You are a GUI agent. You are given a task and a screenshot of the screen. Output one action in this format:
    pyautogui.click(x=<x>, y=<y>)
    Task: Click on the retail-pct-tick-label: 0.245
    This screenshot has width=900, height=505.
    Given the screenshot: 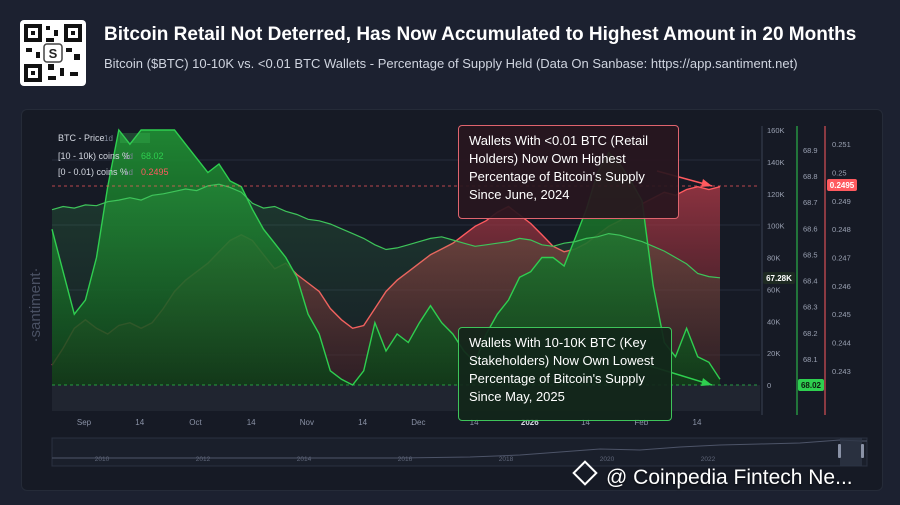 What is the action you would take?
    pyautogui.click(x=841, y=314)
    